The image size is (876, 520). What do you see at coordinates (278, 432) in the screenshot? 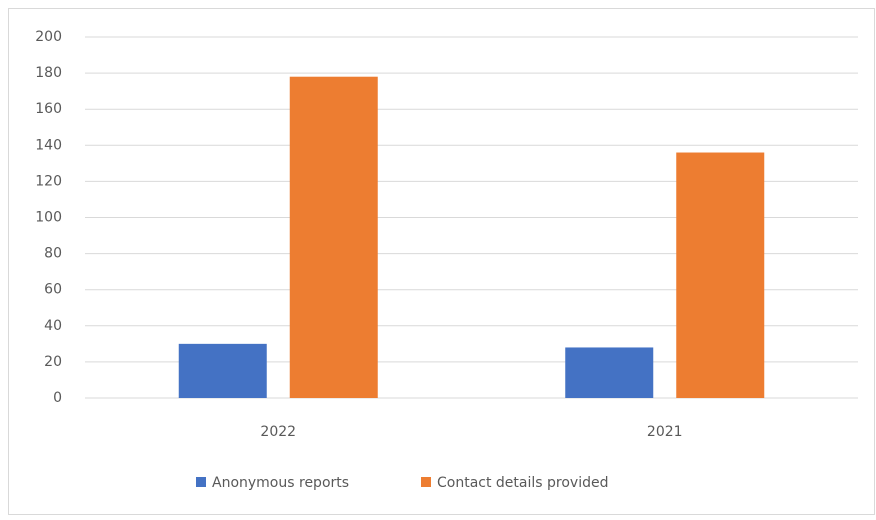
I see `x-tick-label: 2022` at bounding box center [278, 432].